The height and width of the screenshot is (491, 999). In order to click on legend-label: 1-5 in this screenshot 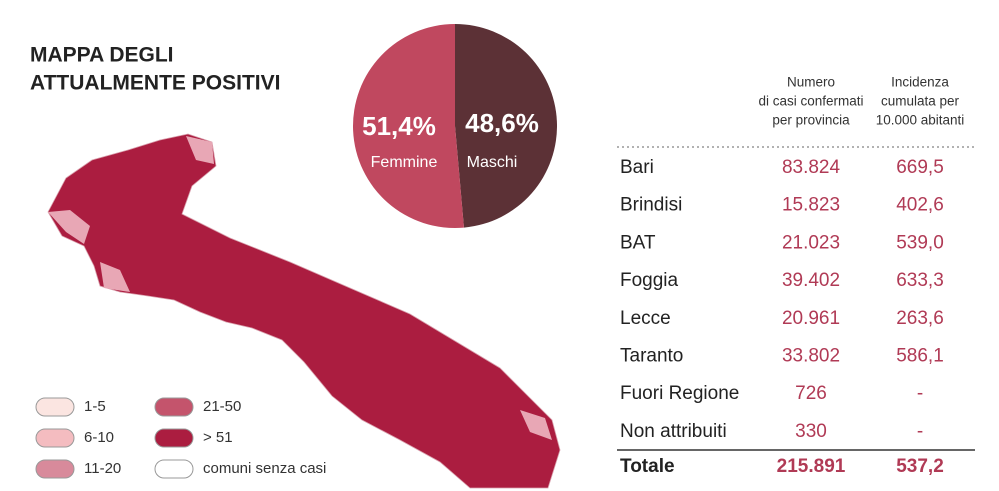, I will do `click(95, 406)`.